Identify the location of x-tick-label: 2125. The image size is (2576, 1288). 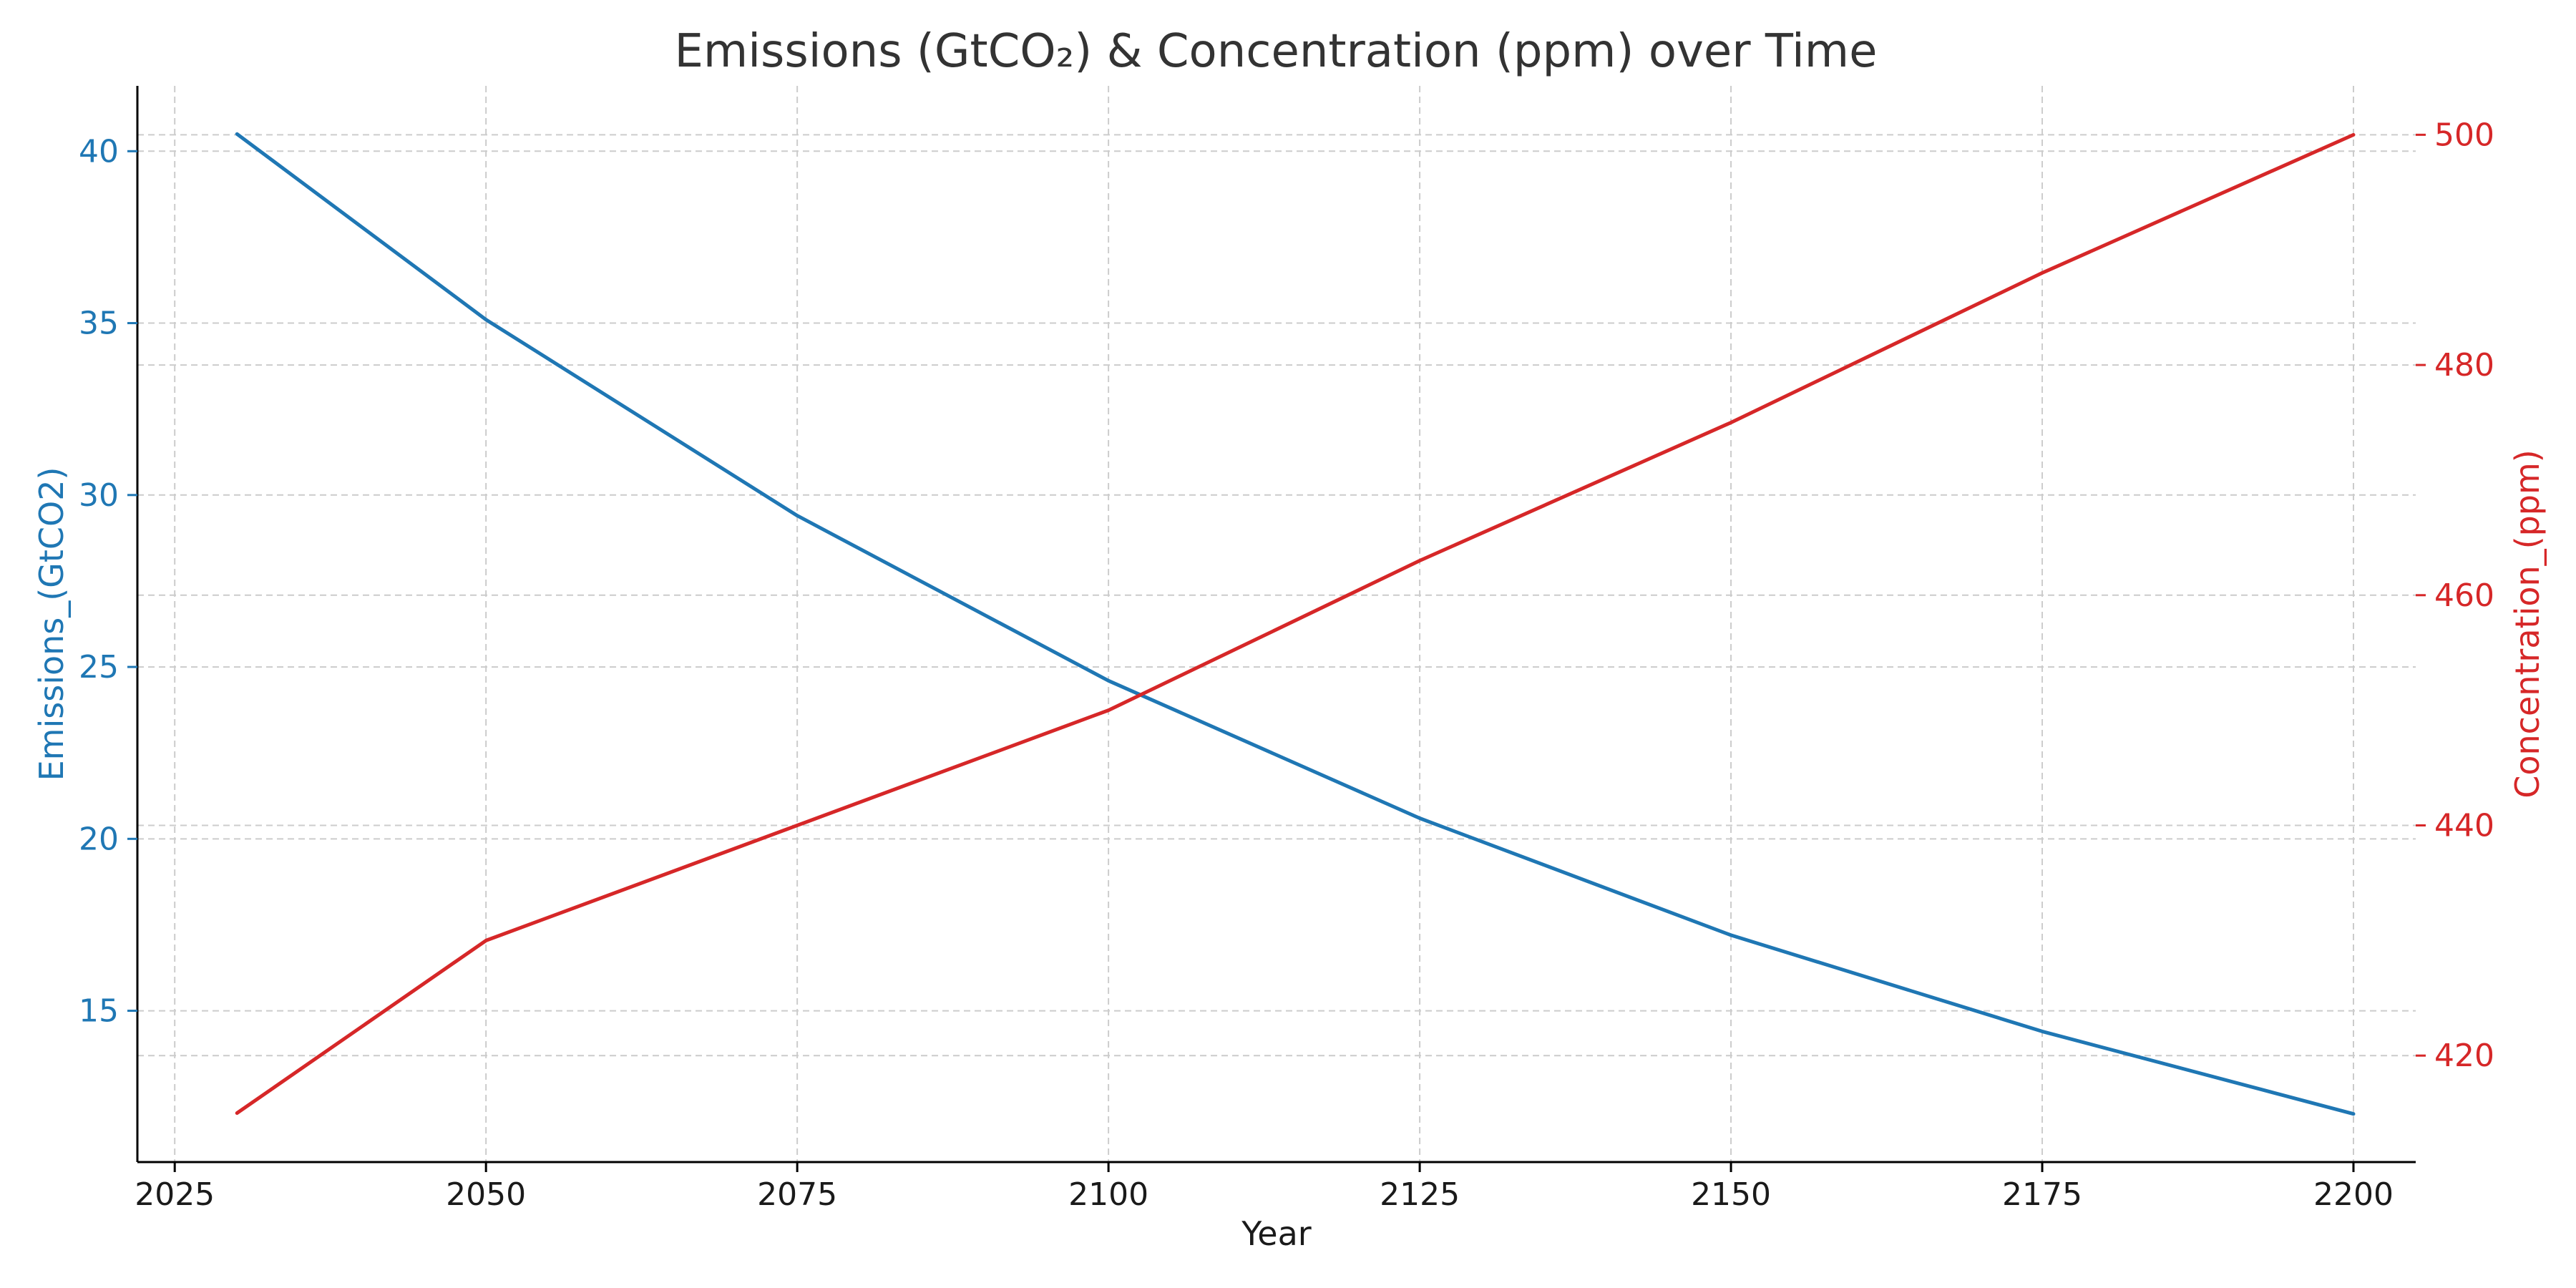
(1420, 1194).